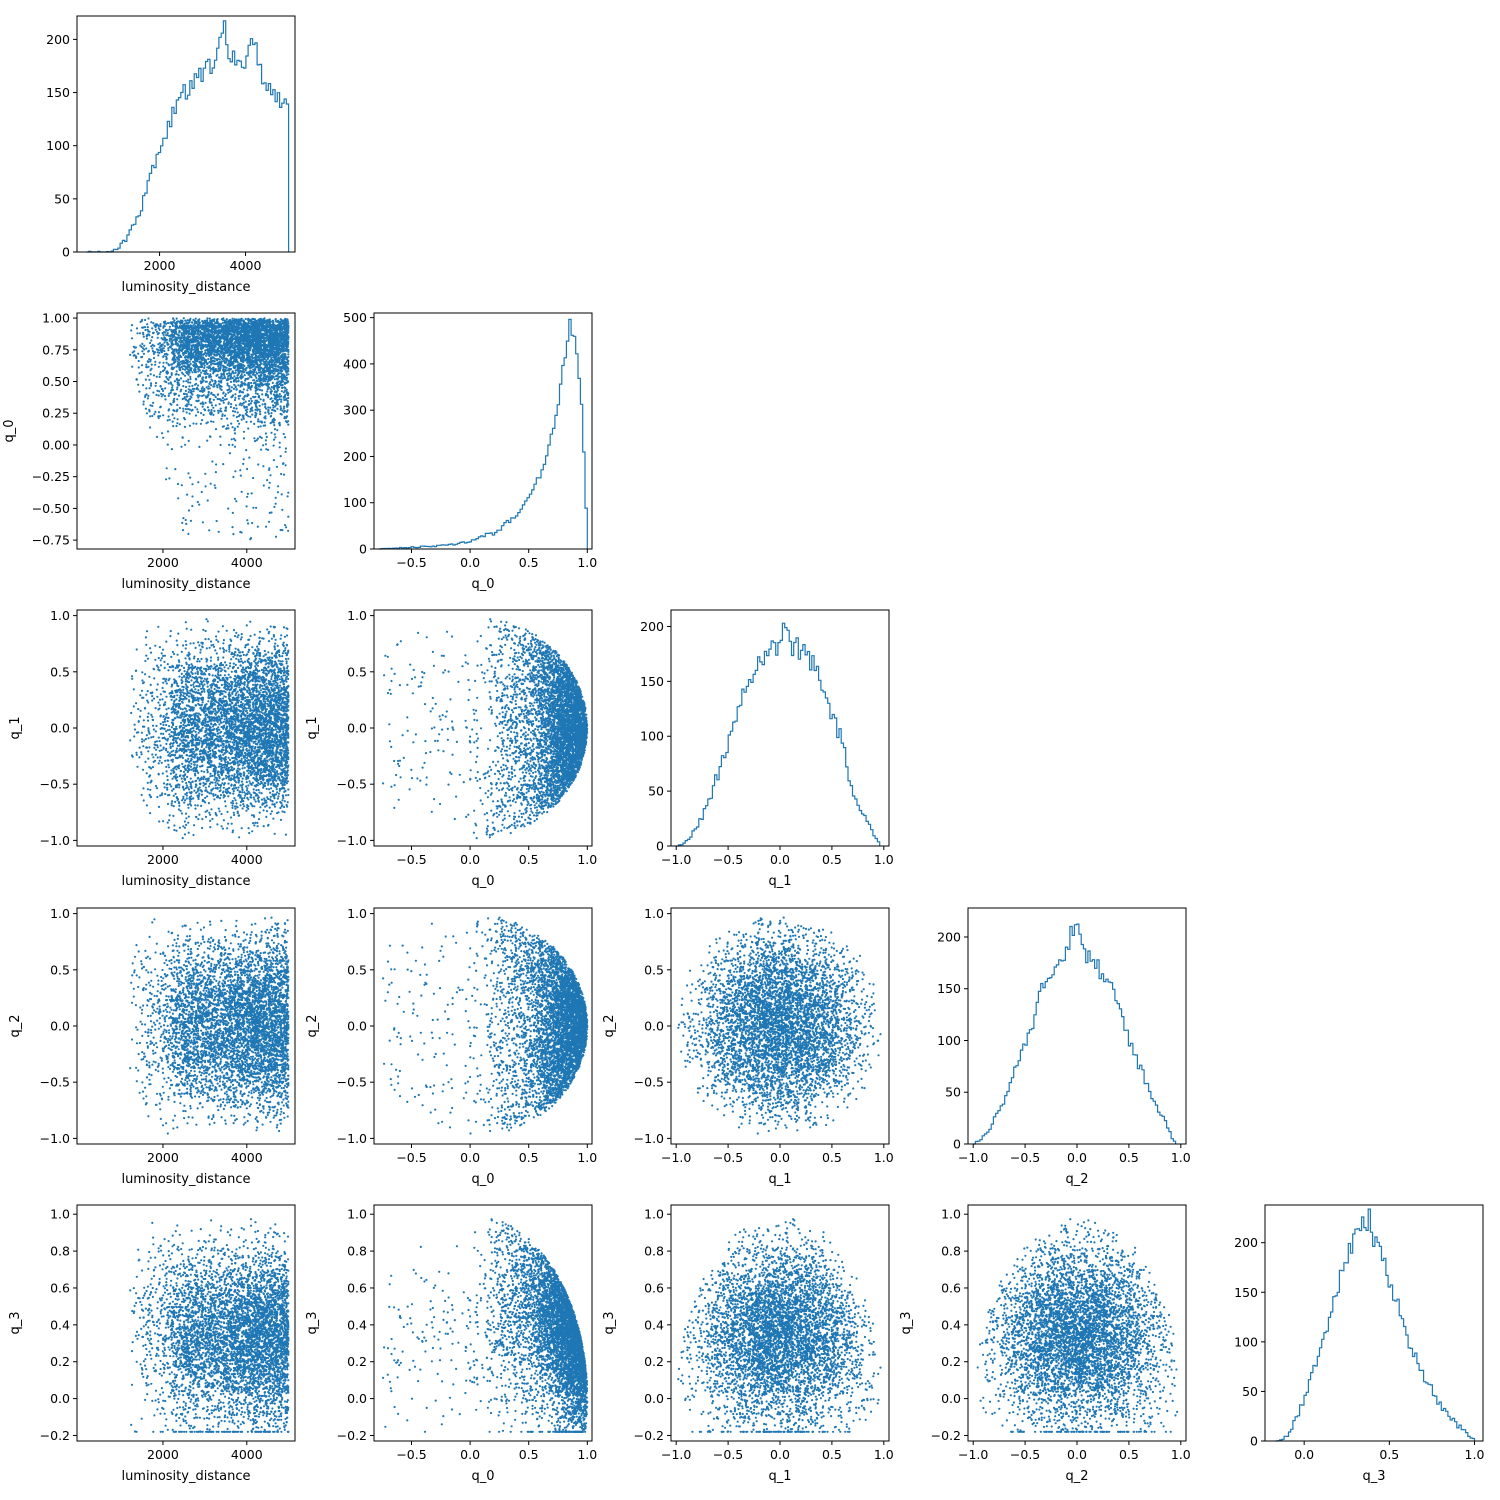 This screenshot has width=1500, height=1500. What do you see at coordinates (1250, 1391) in the screenshot?
I see `y-tick-label: 50` at bounding box center [1250, 1391].